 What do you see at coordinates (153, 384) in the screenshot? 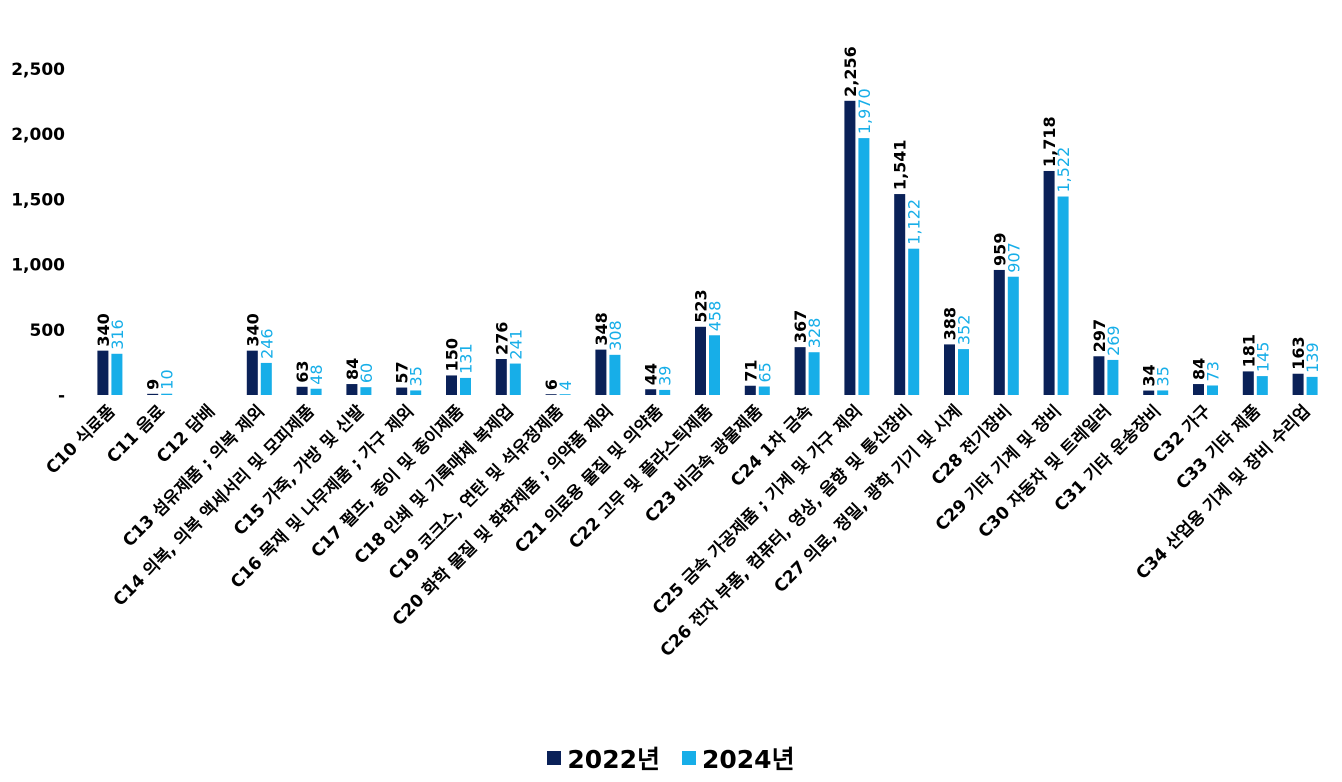
I see `data-label-2022: 9` at bounding box center [153, 384].